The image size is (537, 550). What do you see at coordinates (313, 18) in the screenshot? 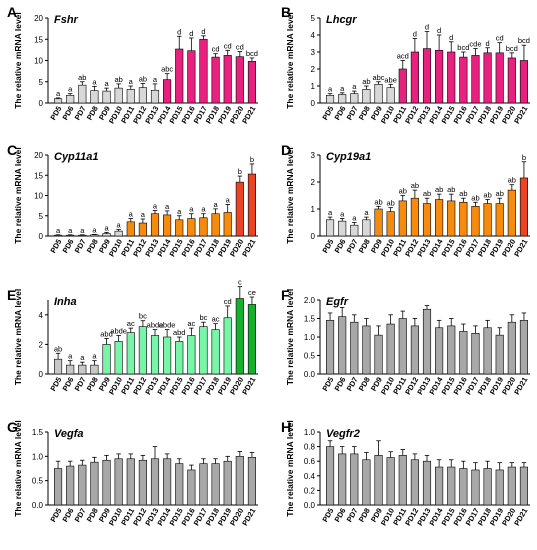
I see `y-tick-label: 5` at bounding box center [313, 18].